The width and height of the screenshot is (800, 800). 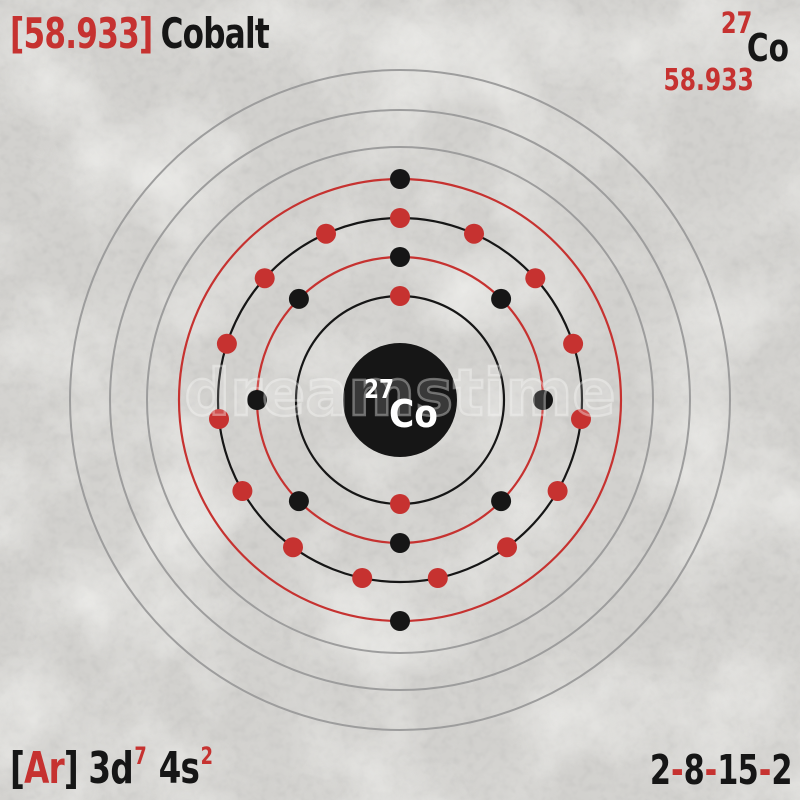 I want to click on shell-notation: 2-8-15-2, so click(x=721, y=770).